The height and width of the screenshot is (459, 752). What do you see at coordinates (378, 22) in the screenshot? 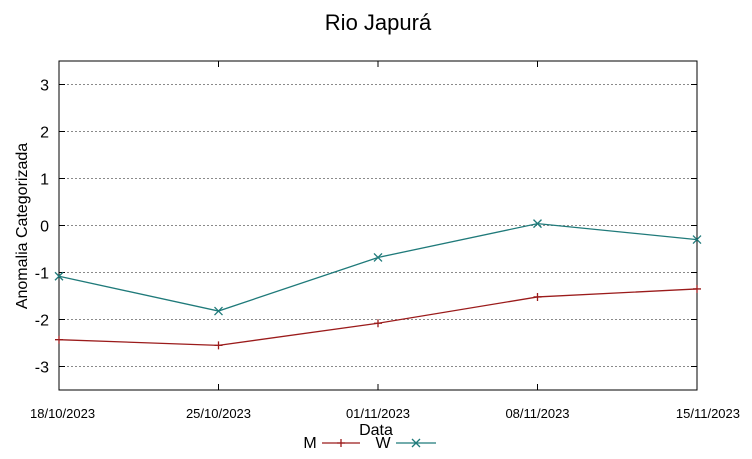
I see `chart-title: Rio Japurá` at bounding box center [378, 22].